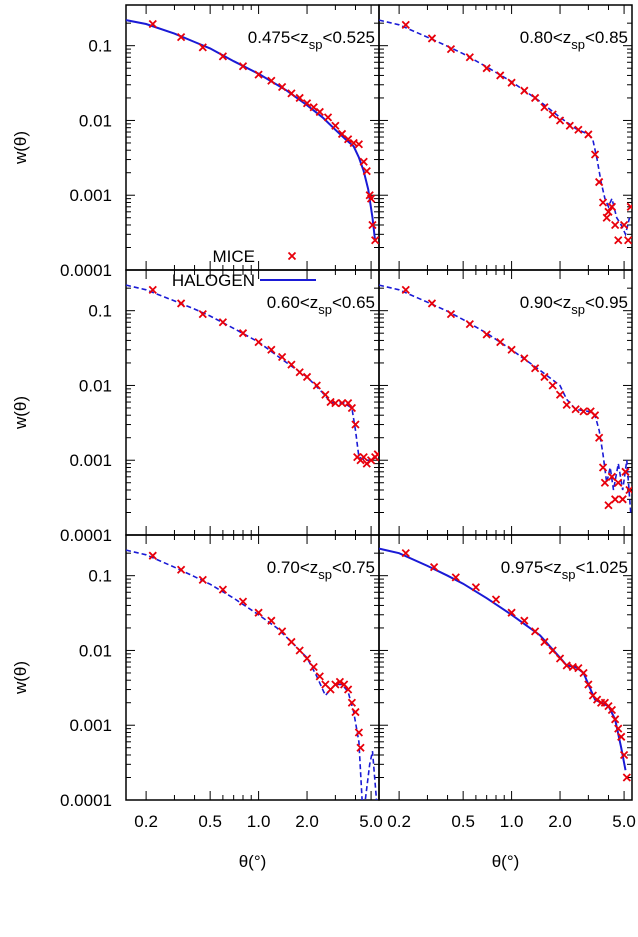 Image resolution: width=638 pixels, height=937 pixels. Describe the element at coordinates (244, 268) in the screenshot. I see `legend: MICE HALOGEN` at that location.